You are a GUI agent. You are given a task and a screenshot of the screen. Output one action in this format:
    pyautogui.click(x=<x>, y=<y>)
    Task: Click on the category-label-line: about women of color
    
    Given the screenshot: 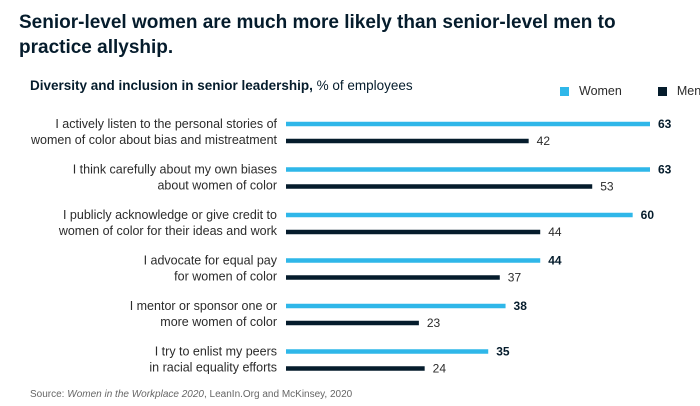 What is the action you would take?
    pyautogui.click(x=217, y=186)
    